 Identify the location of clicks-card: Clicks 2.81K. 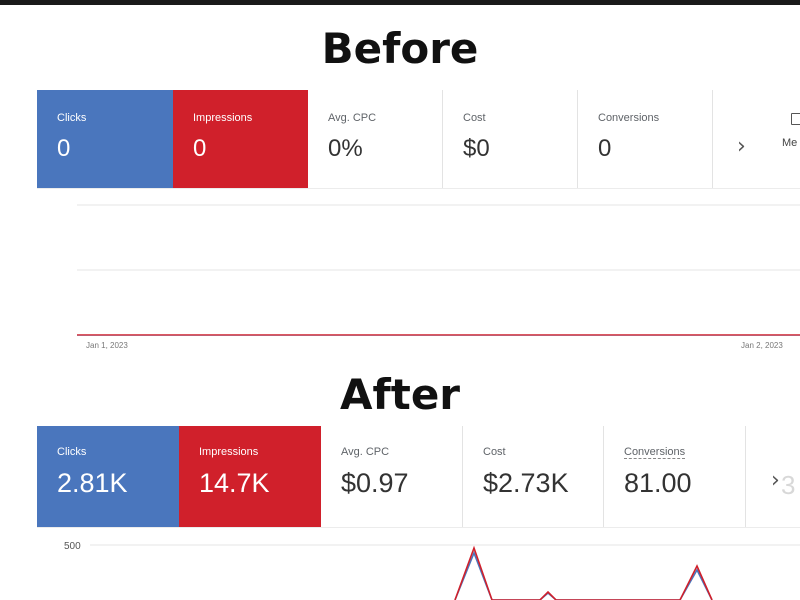
(108, 476).